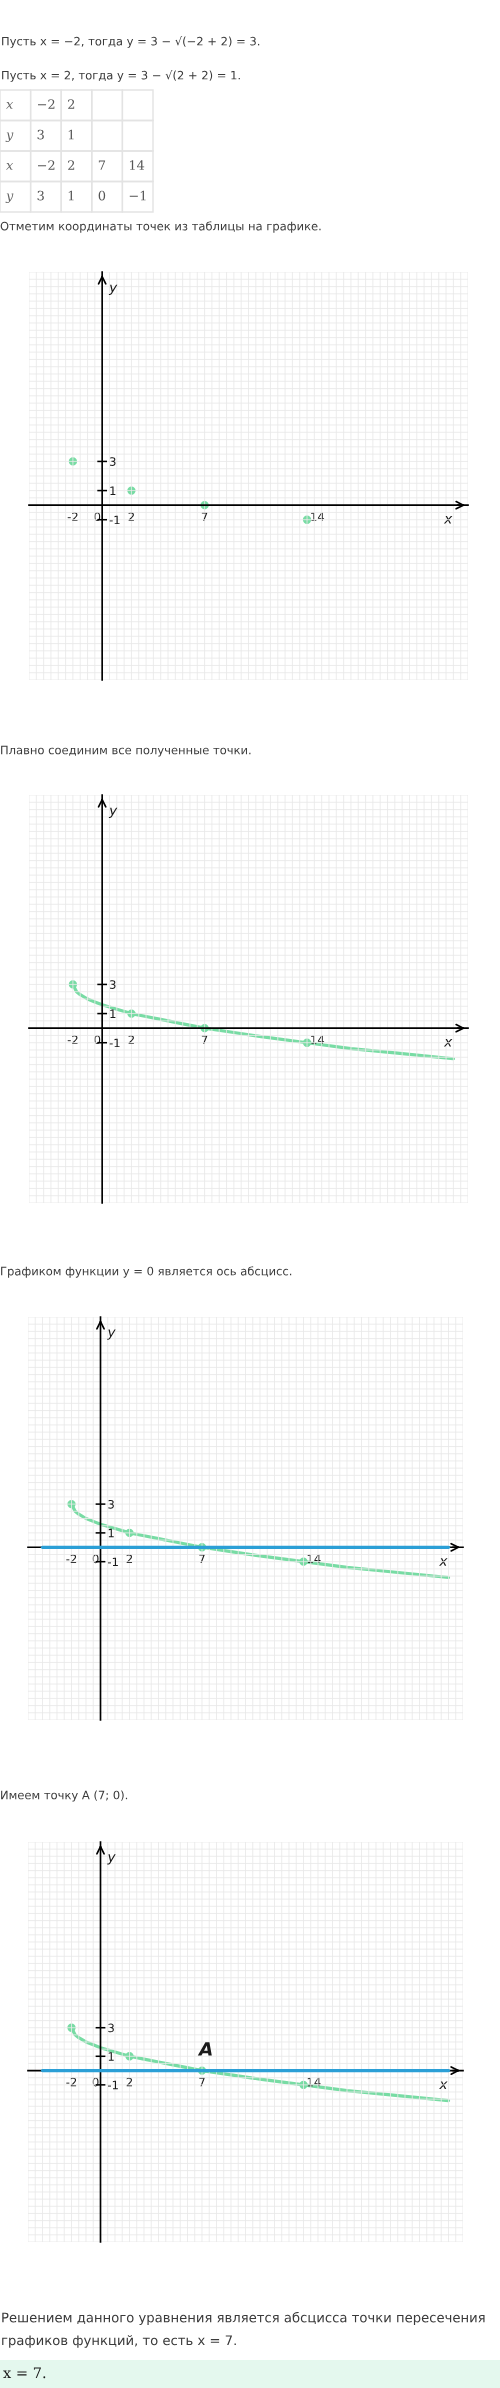  I want to click on chart-title: Плавно соединим все полученные точки., so click(126, 751).